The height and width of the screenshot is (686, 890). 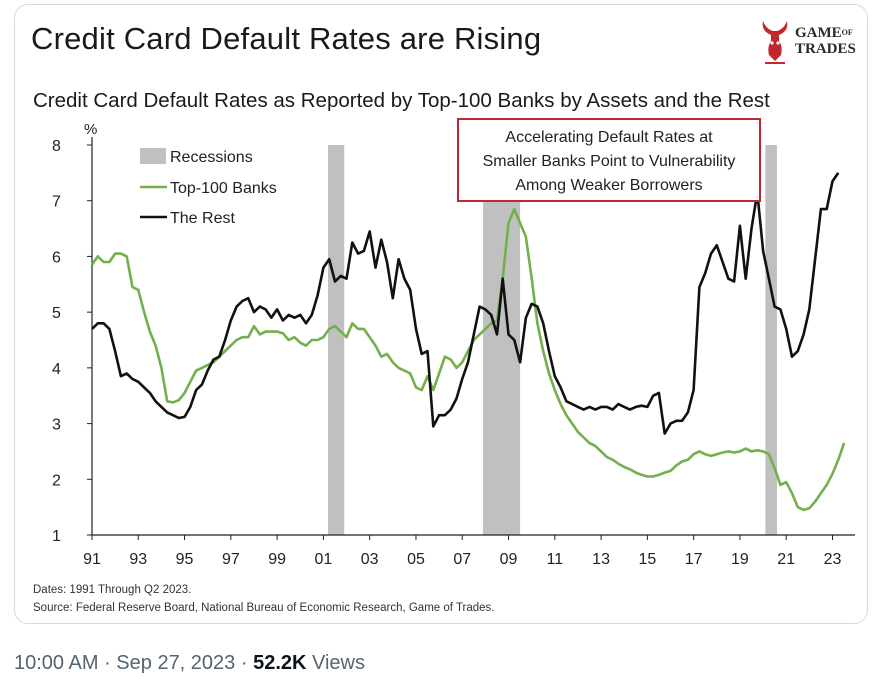 I want to click on y-tick-label: 2, so click(x=56, y=480).